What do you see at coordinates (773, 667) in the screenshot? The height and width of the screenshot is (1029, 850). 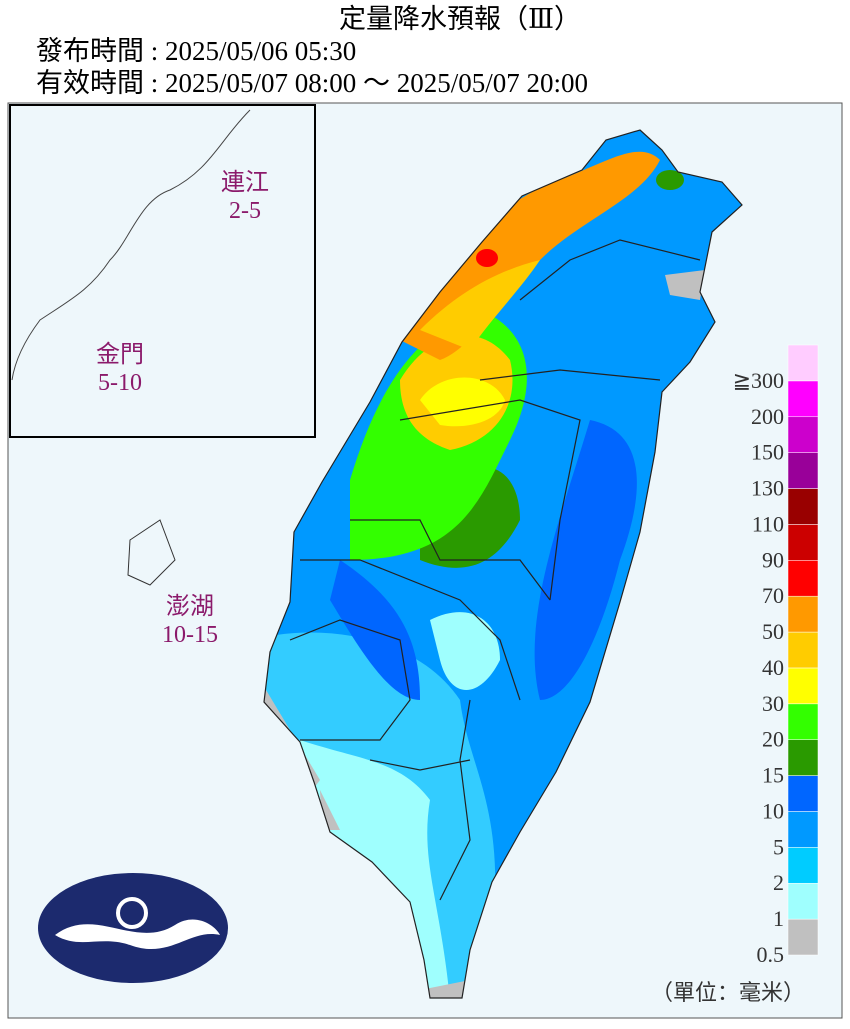 I see `legend-label: 40` at bounding box center [773, 667].